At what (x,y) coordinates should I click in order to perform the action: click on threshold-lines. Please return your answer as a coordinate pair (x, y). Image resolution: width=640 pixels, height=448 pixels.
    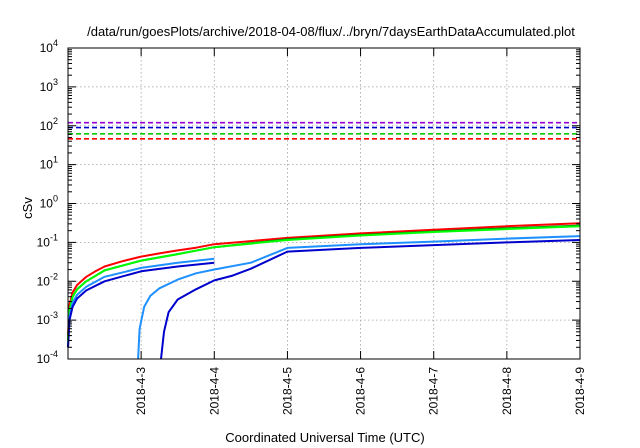
    Looking at the image, I should click on (324, 130).